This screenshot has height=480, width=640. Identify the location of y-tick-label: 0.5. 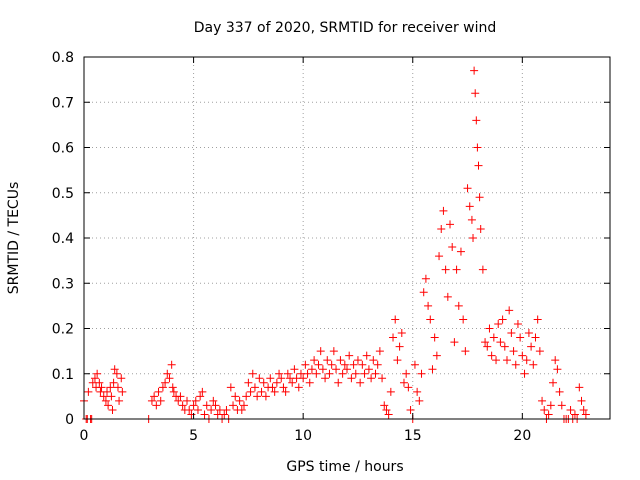
(63, 194).